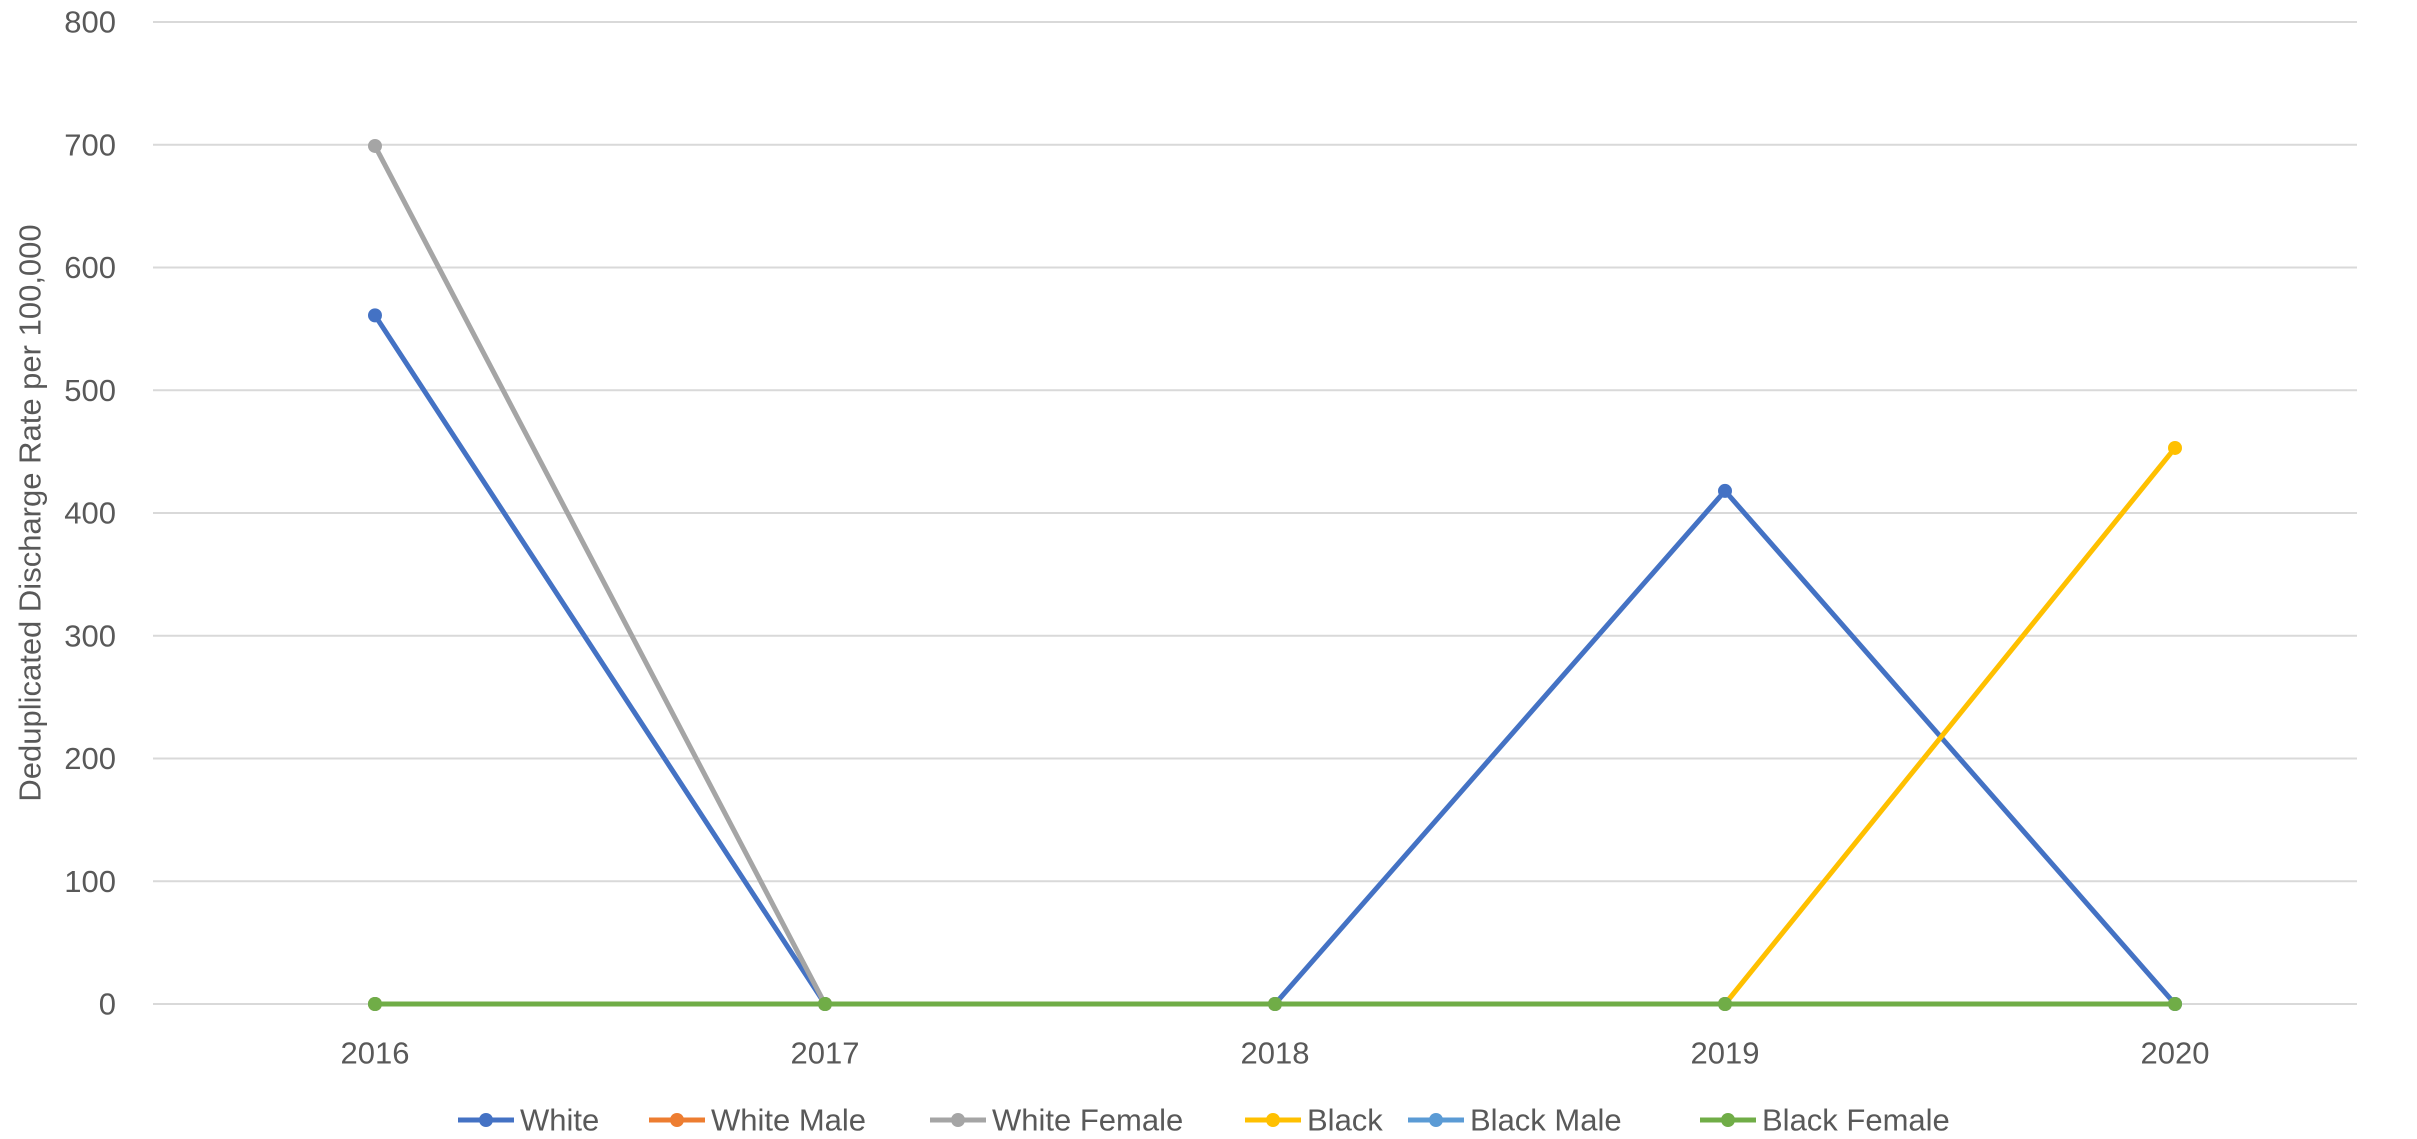 This screenshot has width=2417, height=1139. Describe the element at coordinates (825, 1053) in the screenshot. I see `x-tick-label: 2017` at that location.